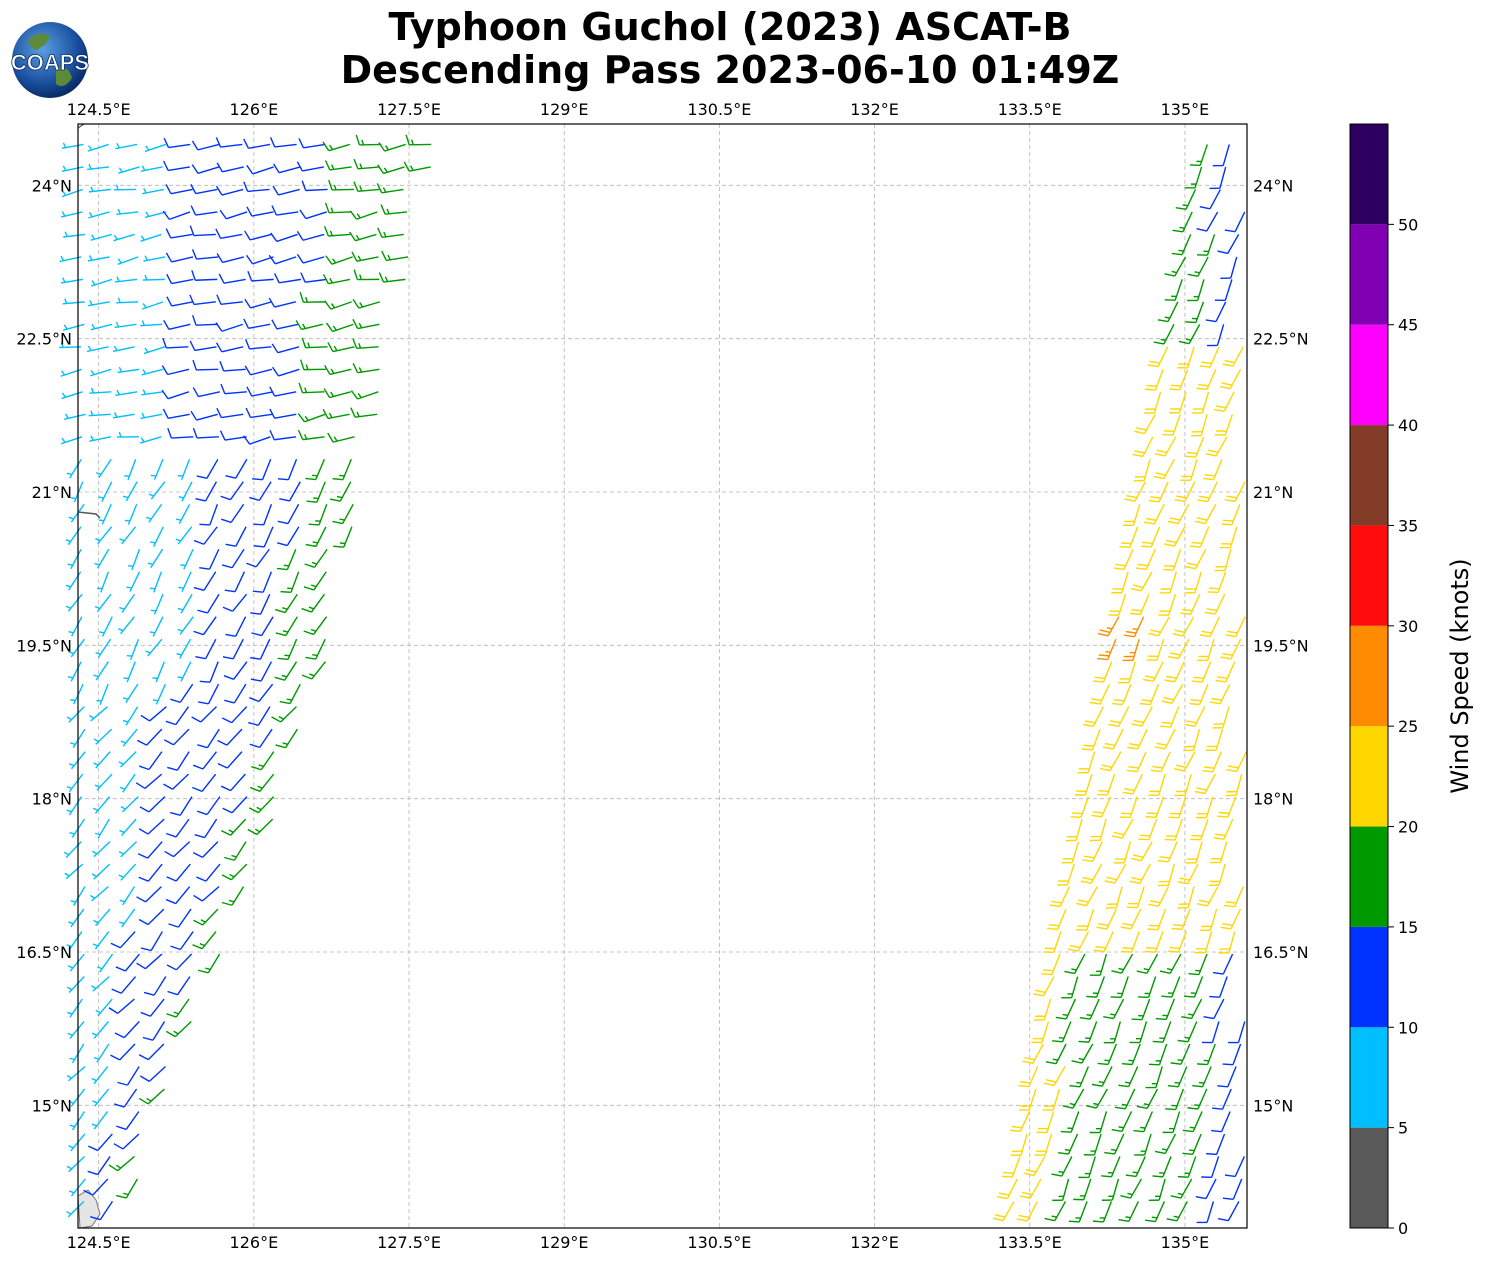  I want to click on lat-tick-label-left: 21°N, so click(52, 492).